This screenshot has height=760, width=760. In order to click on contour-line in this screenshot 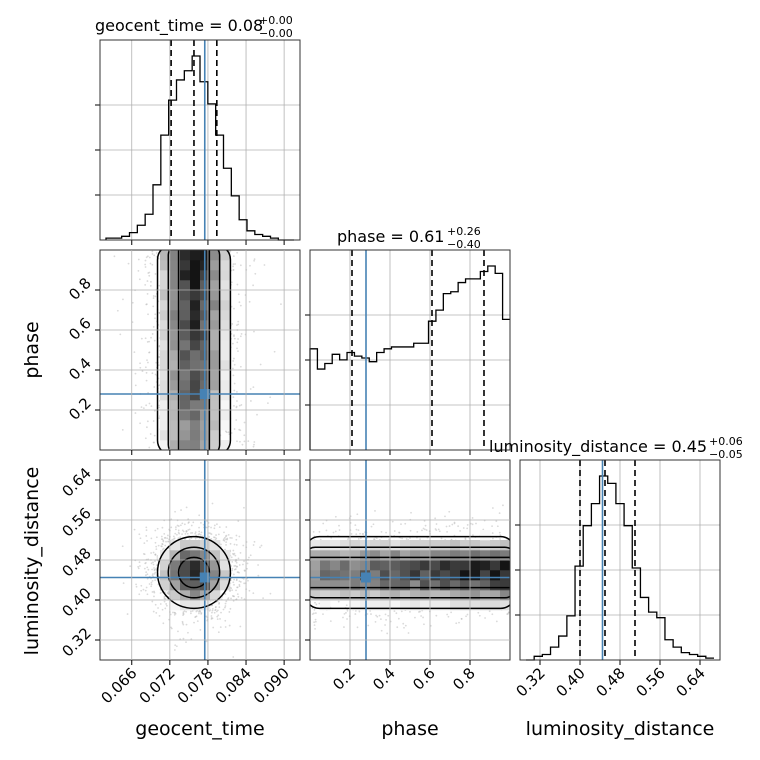, I will do `click(194, 350)`.